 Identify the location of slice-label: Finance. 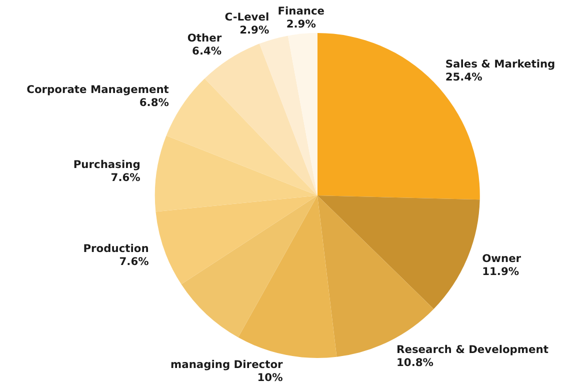
(301, 11).